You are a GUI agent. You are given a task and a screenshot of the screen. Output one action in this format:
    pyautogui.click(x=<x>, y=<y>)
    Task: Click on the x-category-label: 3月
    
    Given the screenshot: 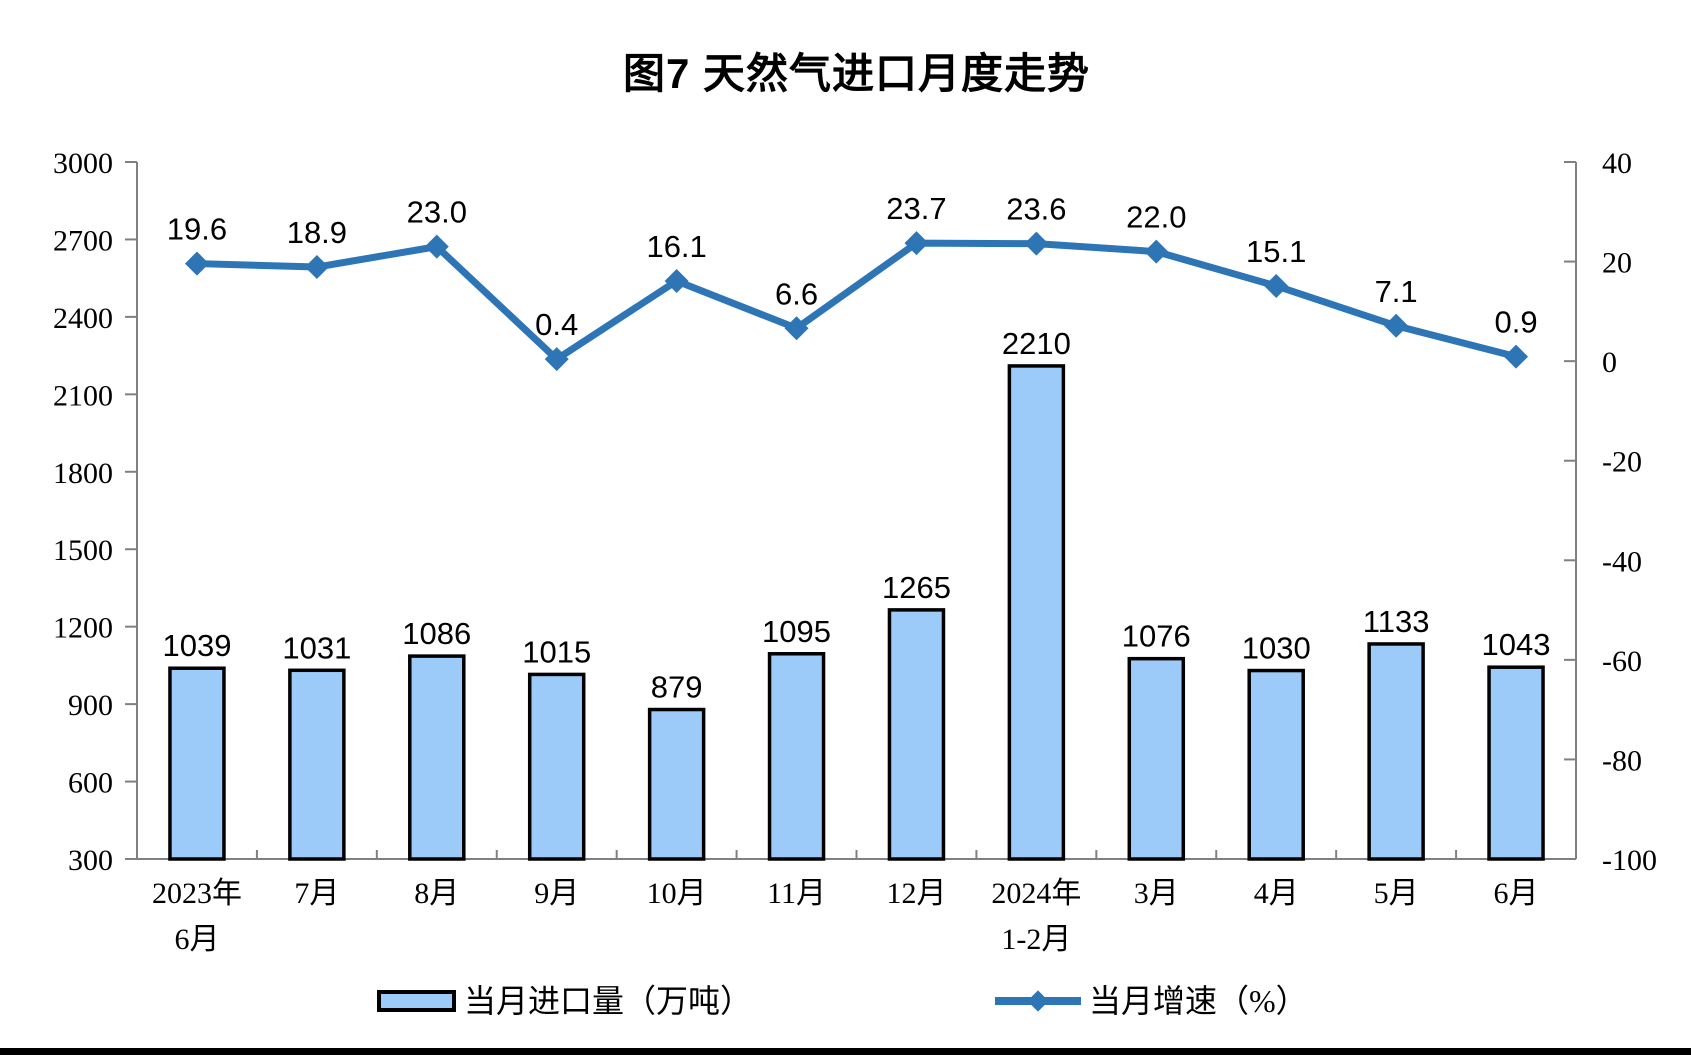 What is the action you would take?
    pyautogui.click(x=1156, y=893)
    